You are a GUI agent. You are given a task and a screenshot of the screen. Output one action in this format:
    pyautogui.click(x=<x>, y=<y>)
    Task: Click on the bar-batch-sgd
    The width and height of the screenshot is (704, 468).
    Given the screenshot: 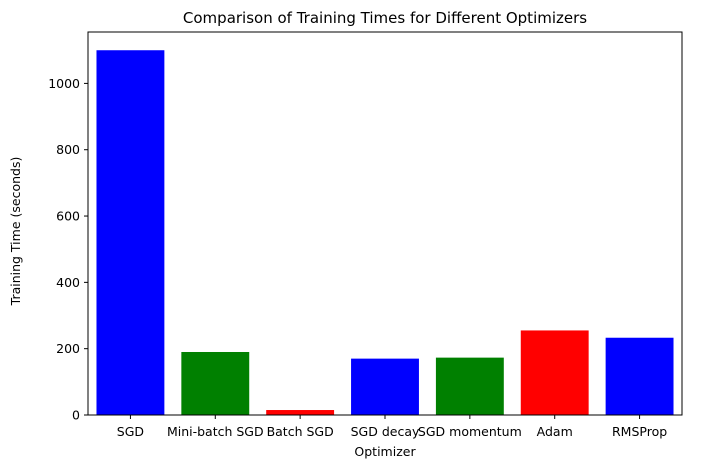 What is the action you would take?
    pyautogui.click(x=300, y=412)
    